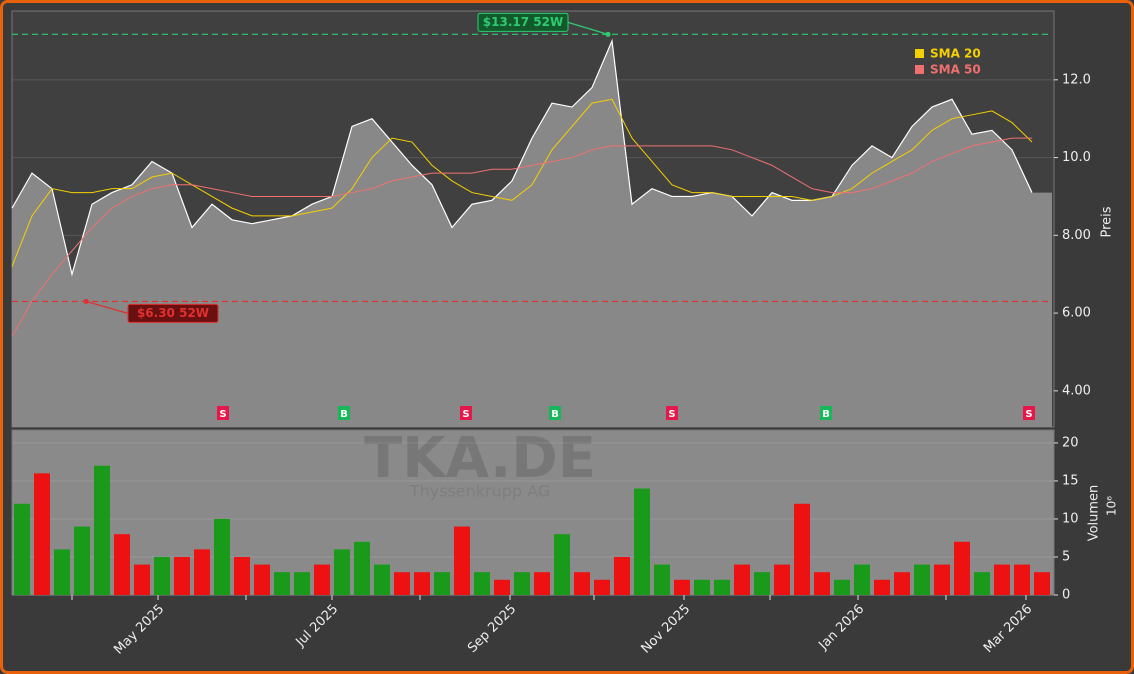  What do you see at coordinates (1066, 595) in the screenshot?
I see `y-tick-label: 0` at bounding box center [1066, 595].